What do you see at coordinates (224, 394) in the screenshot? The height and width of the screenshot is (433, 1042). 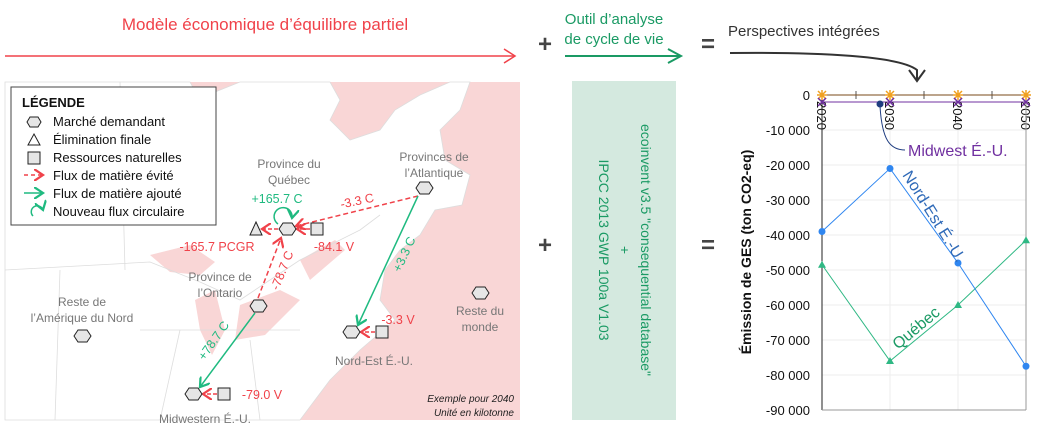 I see `midwest-resource-square` at bounding box center [224, 394].